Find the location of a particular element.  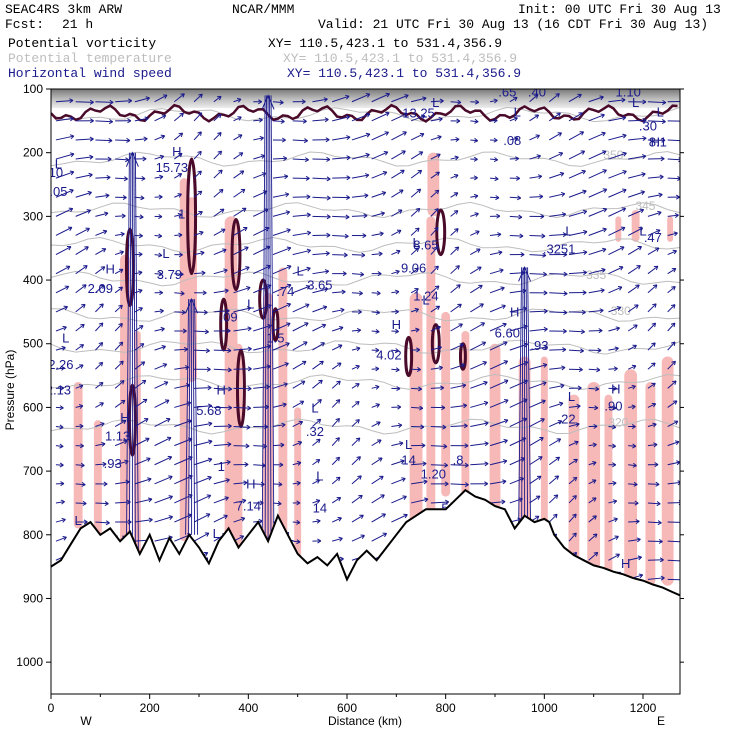

theta-isentrope is located at coordinates (365, 159).